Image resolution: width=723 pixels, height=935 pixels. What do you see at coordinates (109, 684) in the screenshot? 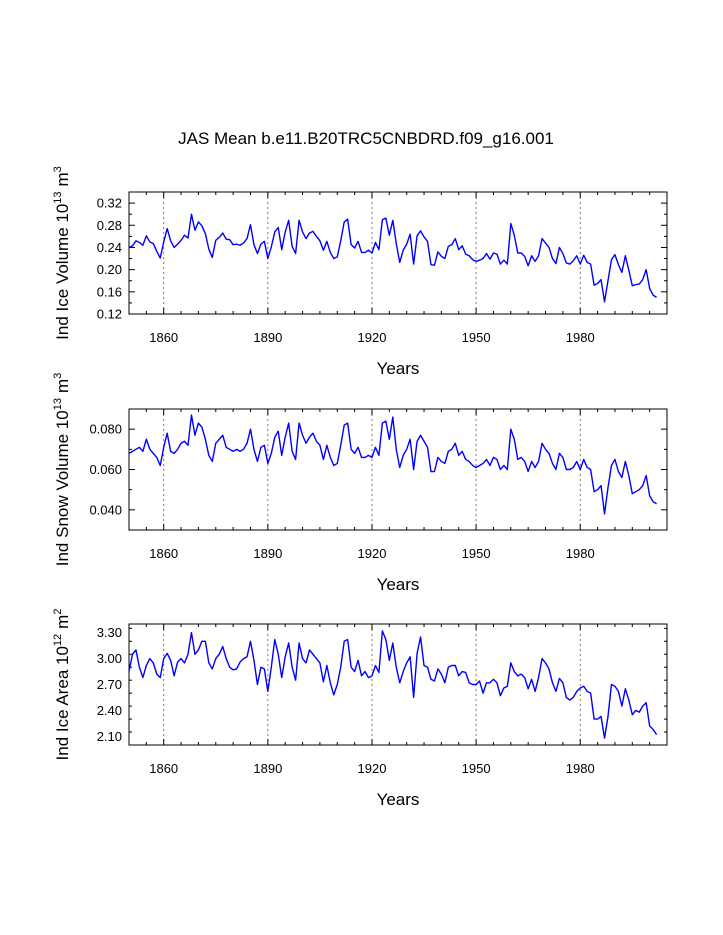
I see `y-tick-label: 2.70` at bounding box center [109, 684].